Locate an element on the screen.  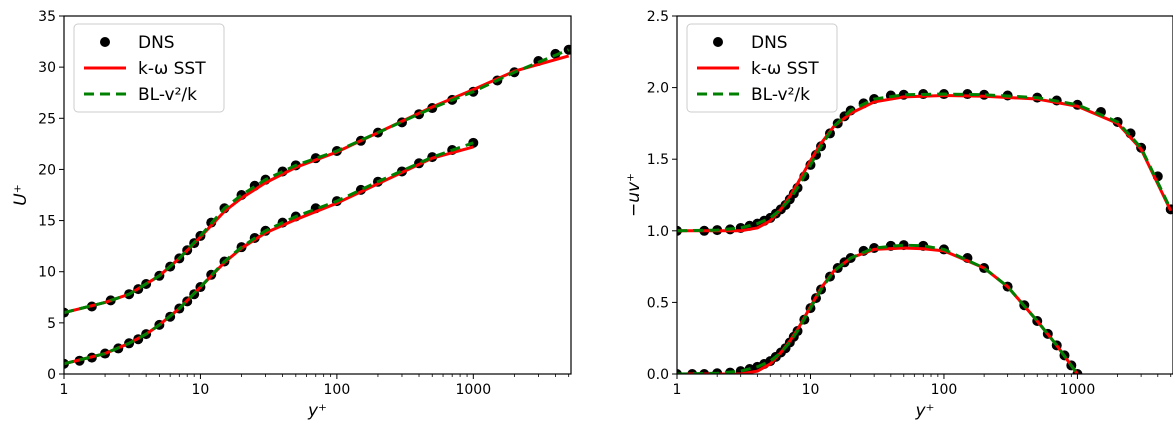
y-tick-label: 25 is located at coordinates (47, 119).